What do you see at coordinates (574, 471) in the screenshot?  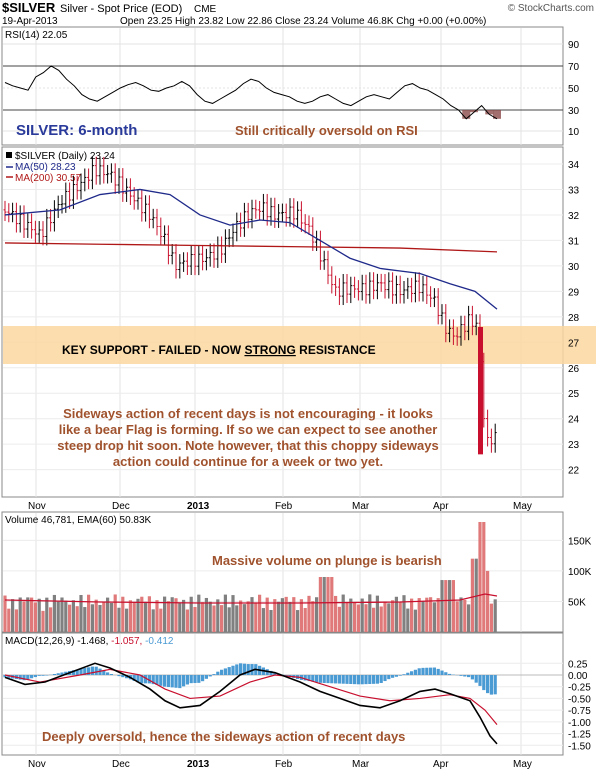 I see `price-tick: 22` at bounding box center [574, 471].